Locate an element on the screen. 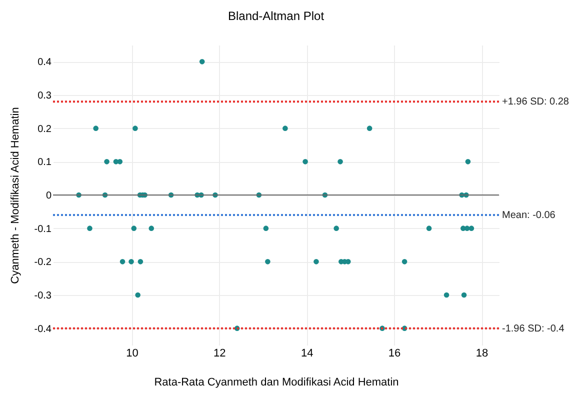  ref-line-label: -1.96 SD: -0.4 is located at coordinates (533, 328).